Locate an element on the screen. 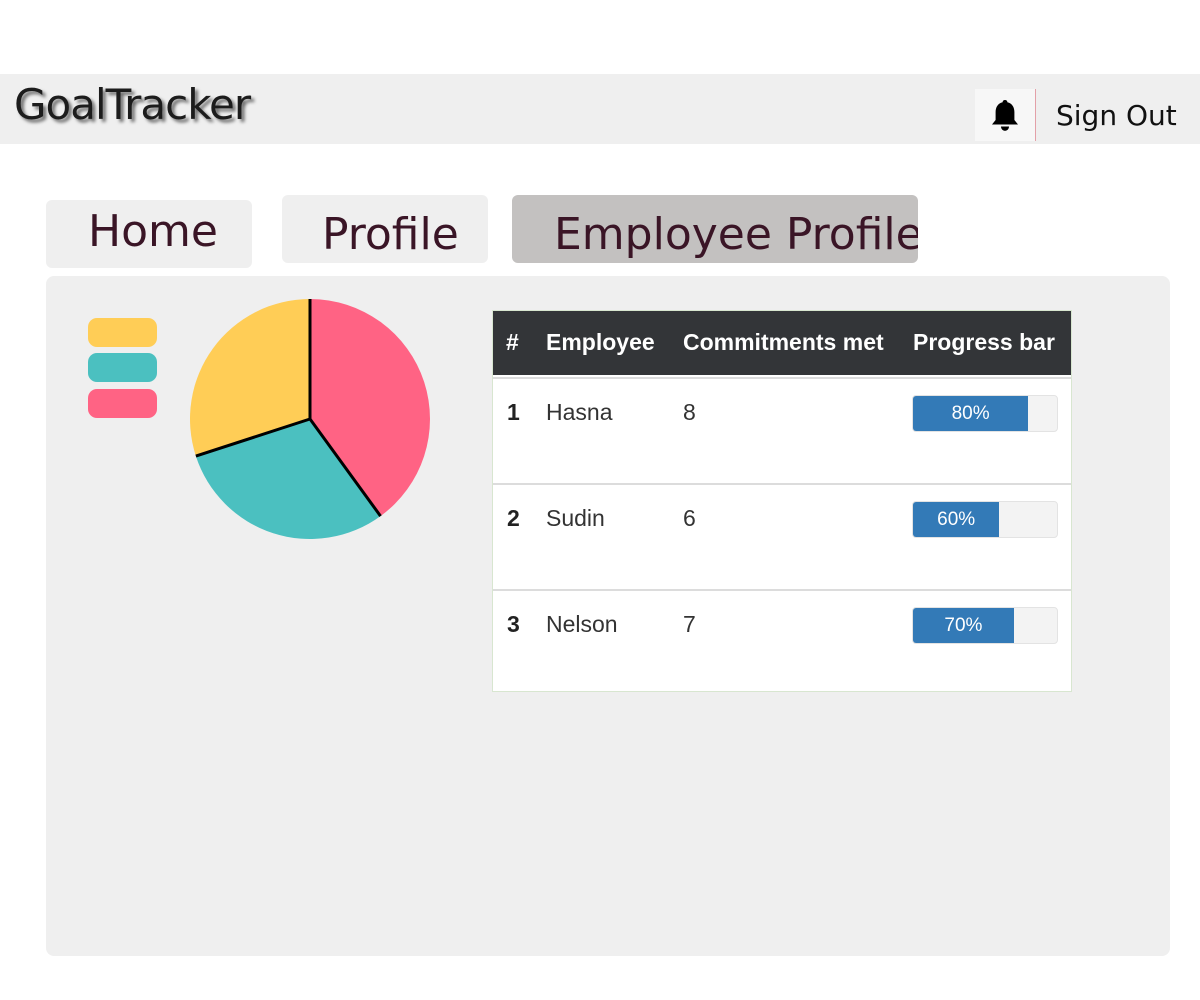 This screenshot has height=1000, width=1200. progress-bar: 70% is located at coordinates (985, 625).